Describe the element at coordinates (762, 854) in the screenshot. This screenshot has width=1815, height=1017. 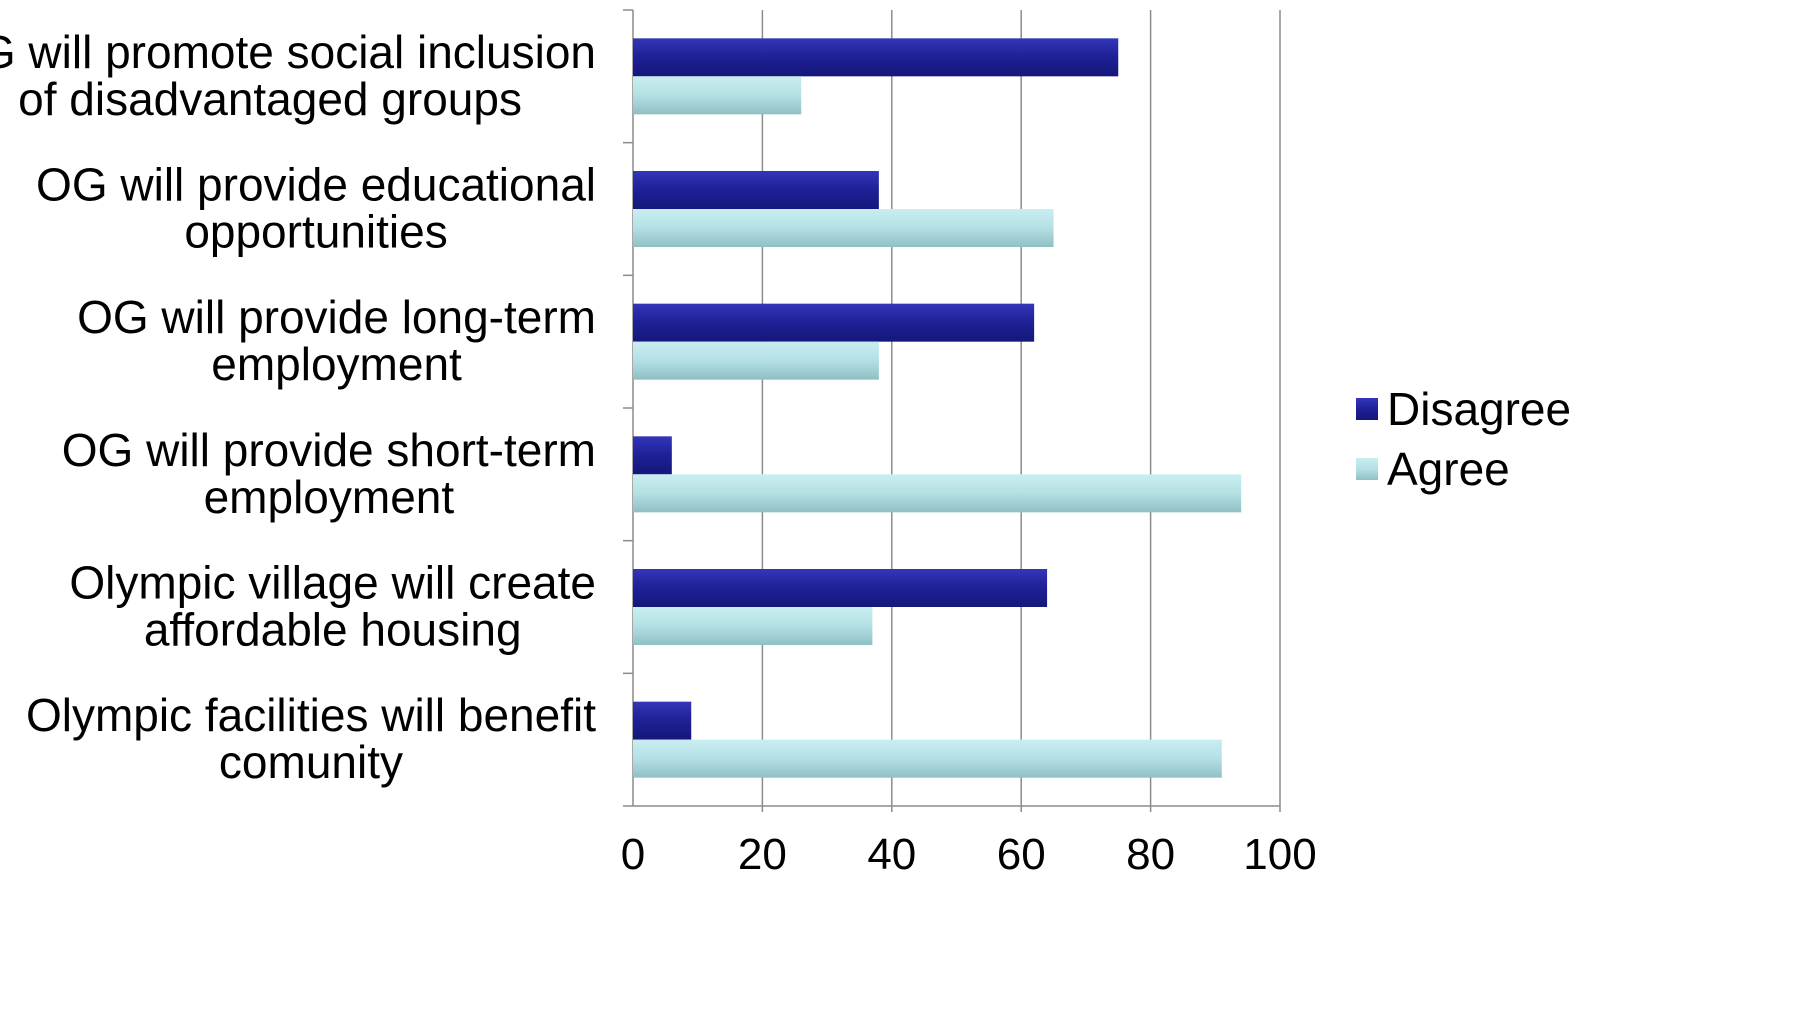
I see `x-tick-label: 20` at that location.